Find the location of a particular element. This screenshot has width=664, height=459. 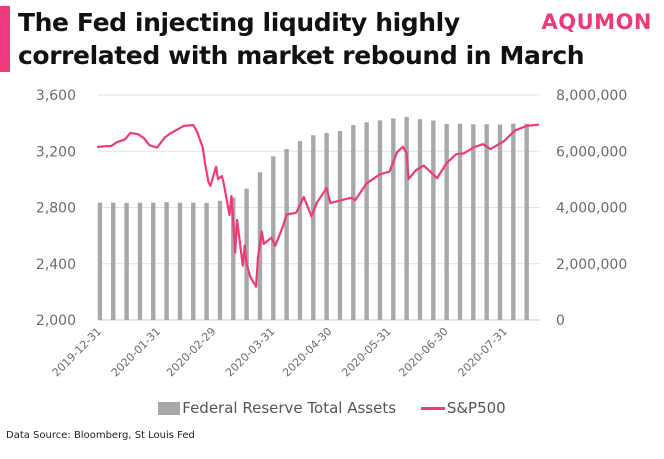

left-tick-label: 2,800 is located at coordinates (56, 209).